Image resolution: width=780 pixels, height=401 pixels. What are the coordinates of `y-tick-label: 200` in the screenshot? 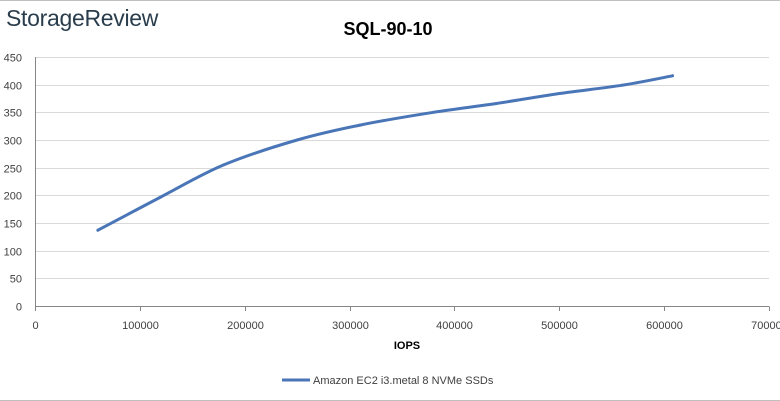 It's located at (13, 197).